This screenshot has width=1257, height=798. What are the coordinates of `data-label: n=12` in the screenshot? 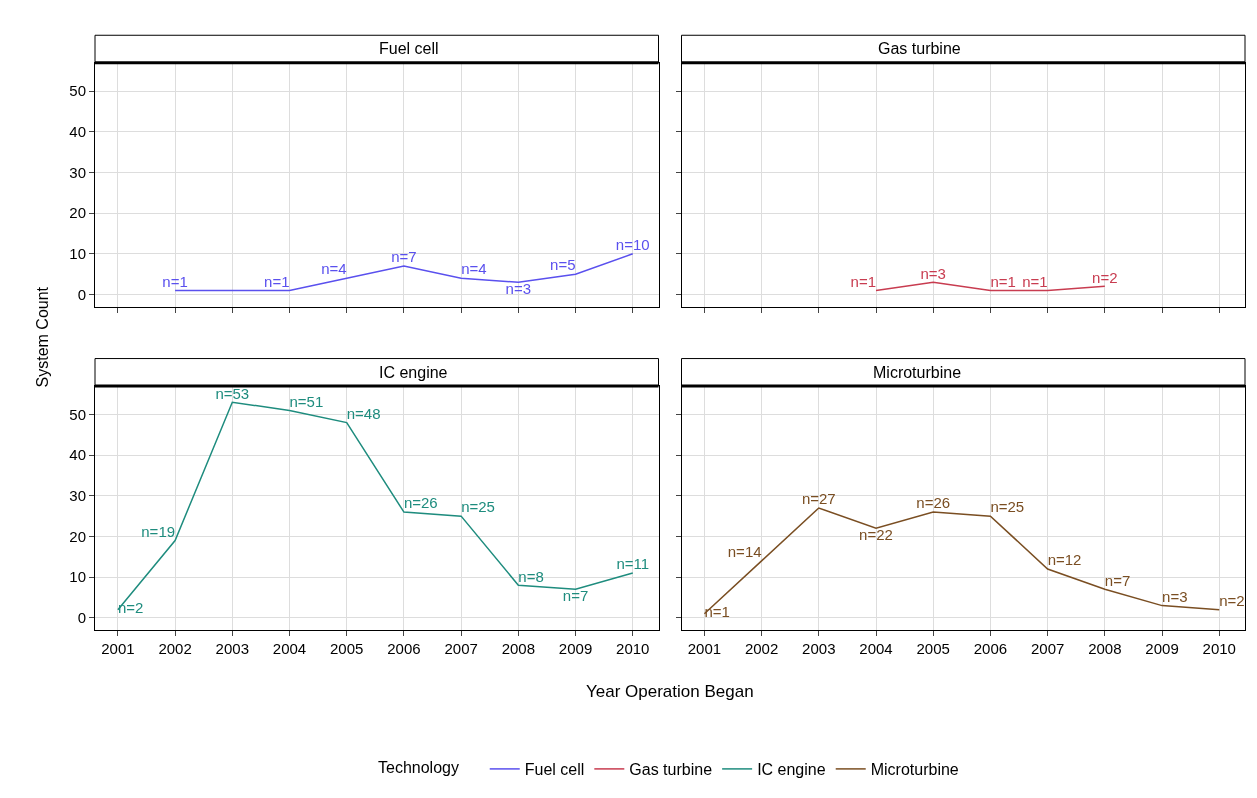 It's located at (1064, 560).